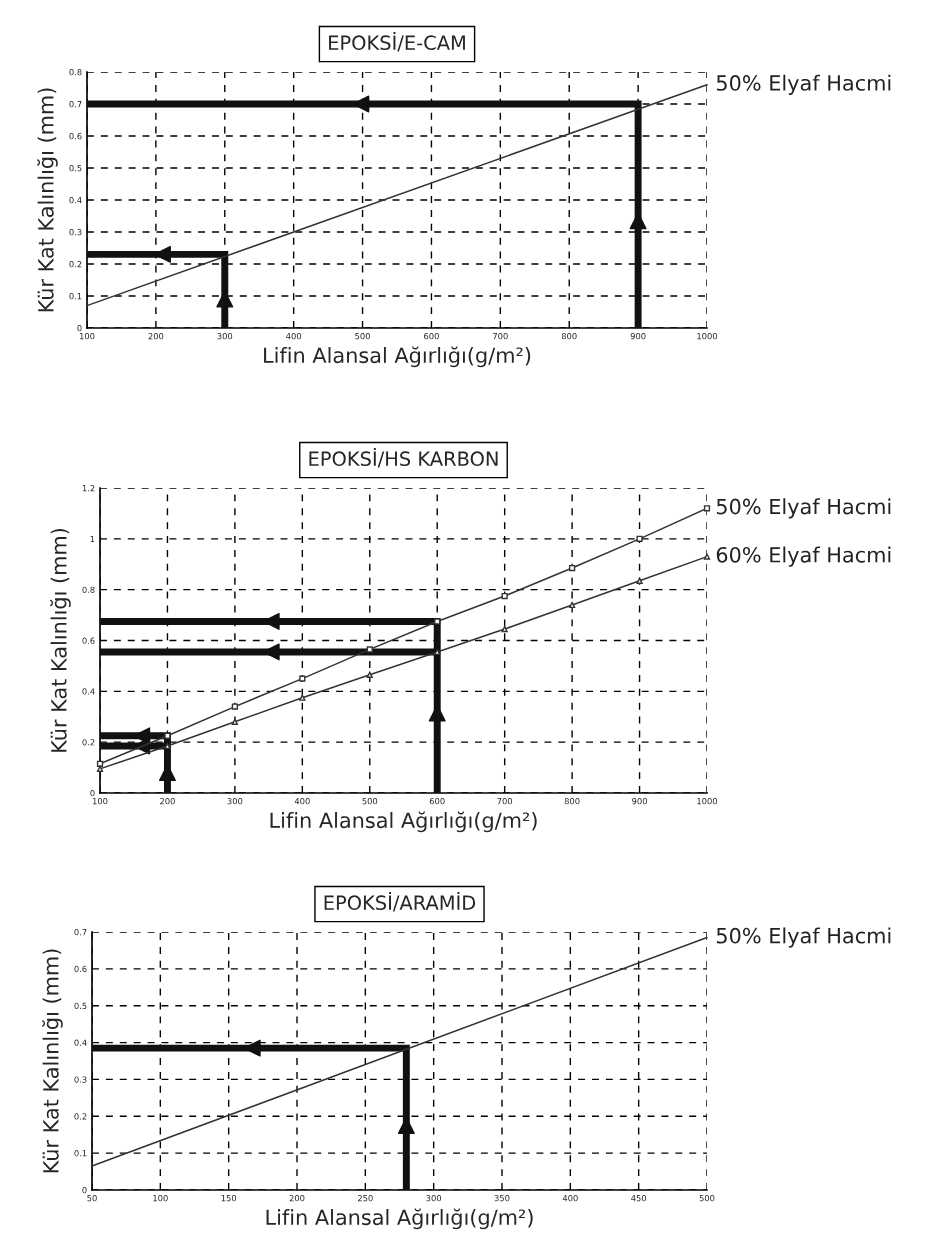 This screenshot has height=1256, width=940. What do you see at coordinates (639, 1198) in the screenshot?
I see `x-tick-label: 450` at bounding box center [639, 1198].